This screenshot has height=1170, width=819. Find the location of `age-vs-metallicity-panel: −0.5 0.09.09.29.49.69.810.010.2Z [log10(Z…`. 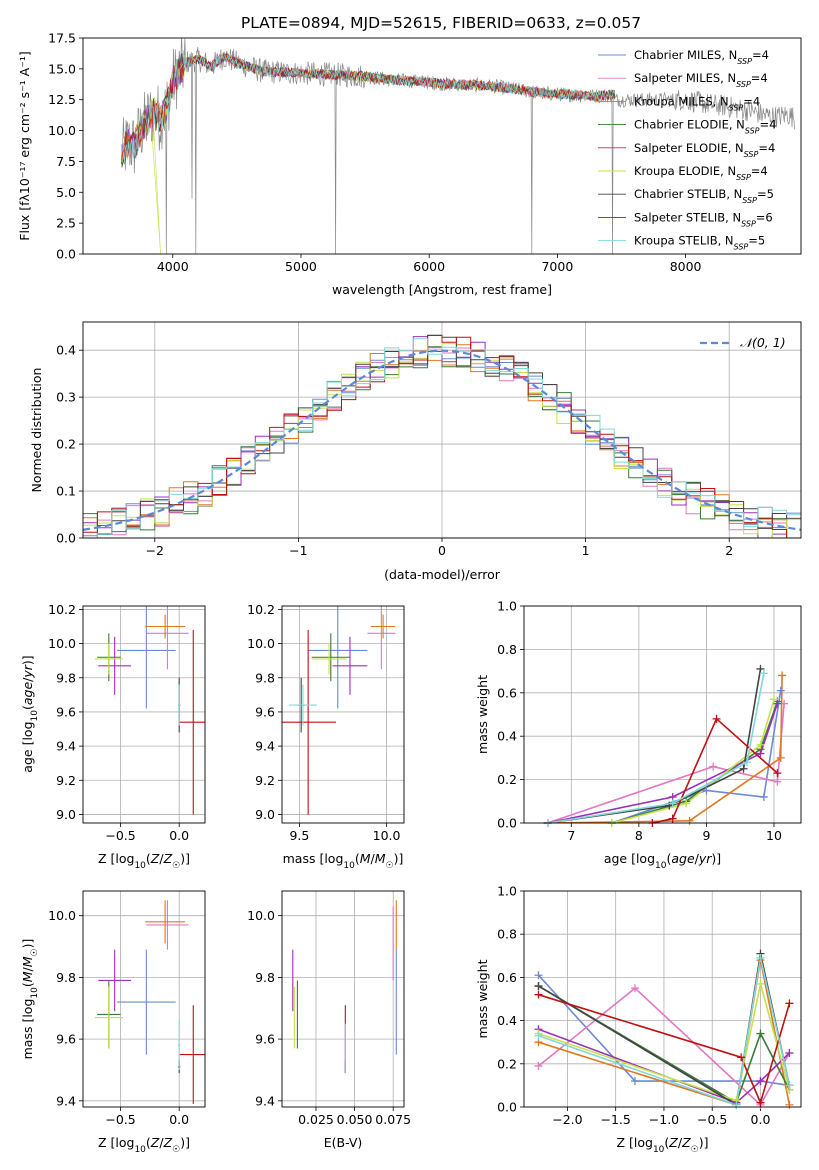

age-vs-metallicity-panel: −0.5 0.09.09.29.49.69.810.010.2Z [log10(Z… is located at coordinates (113, 736).